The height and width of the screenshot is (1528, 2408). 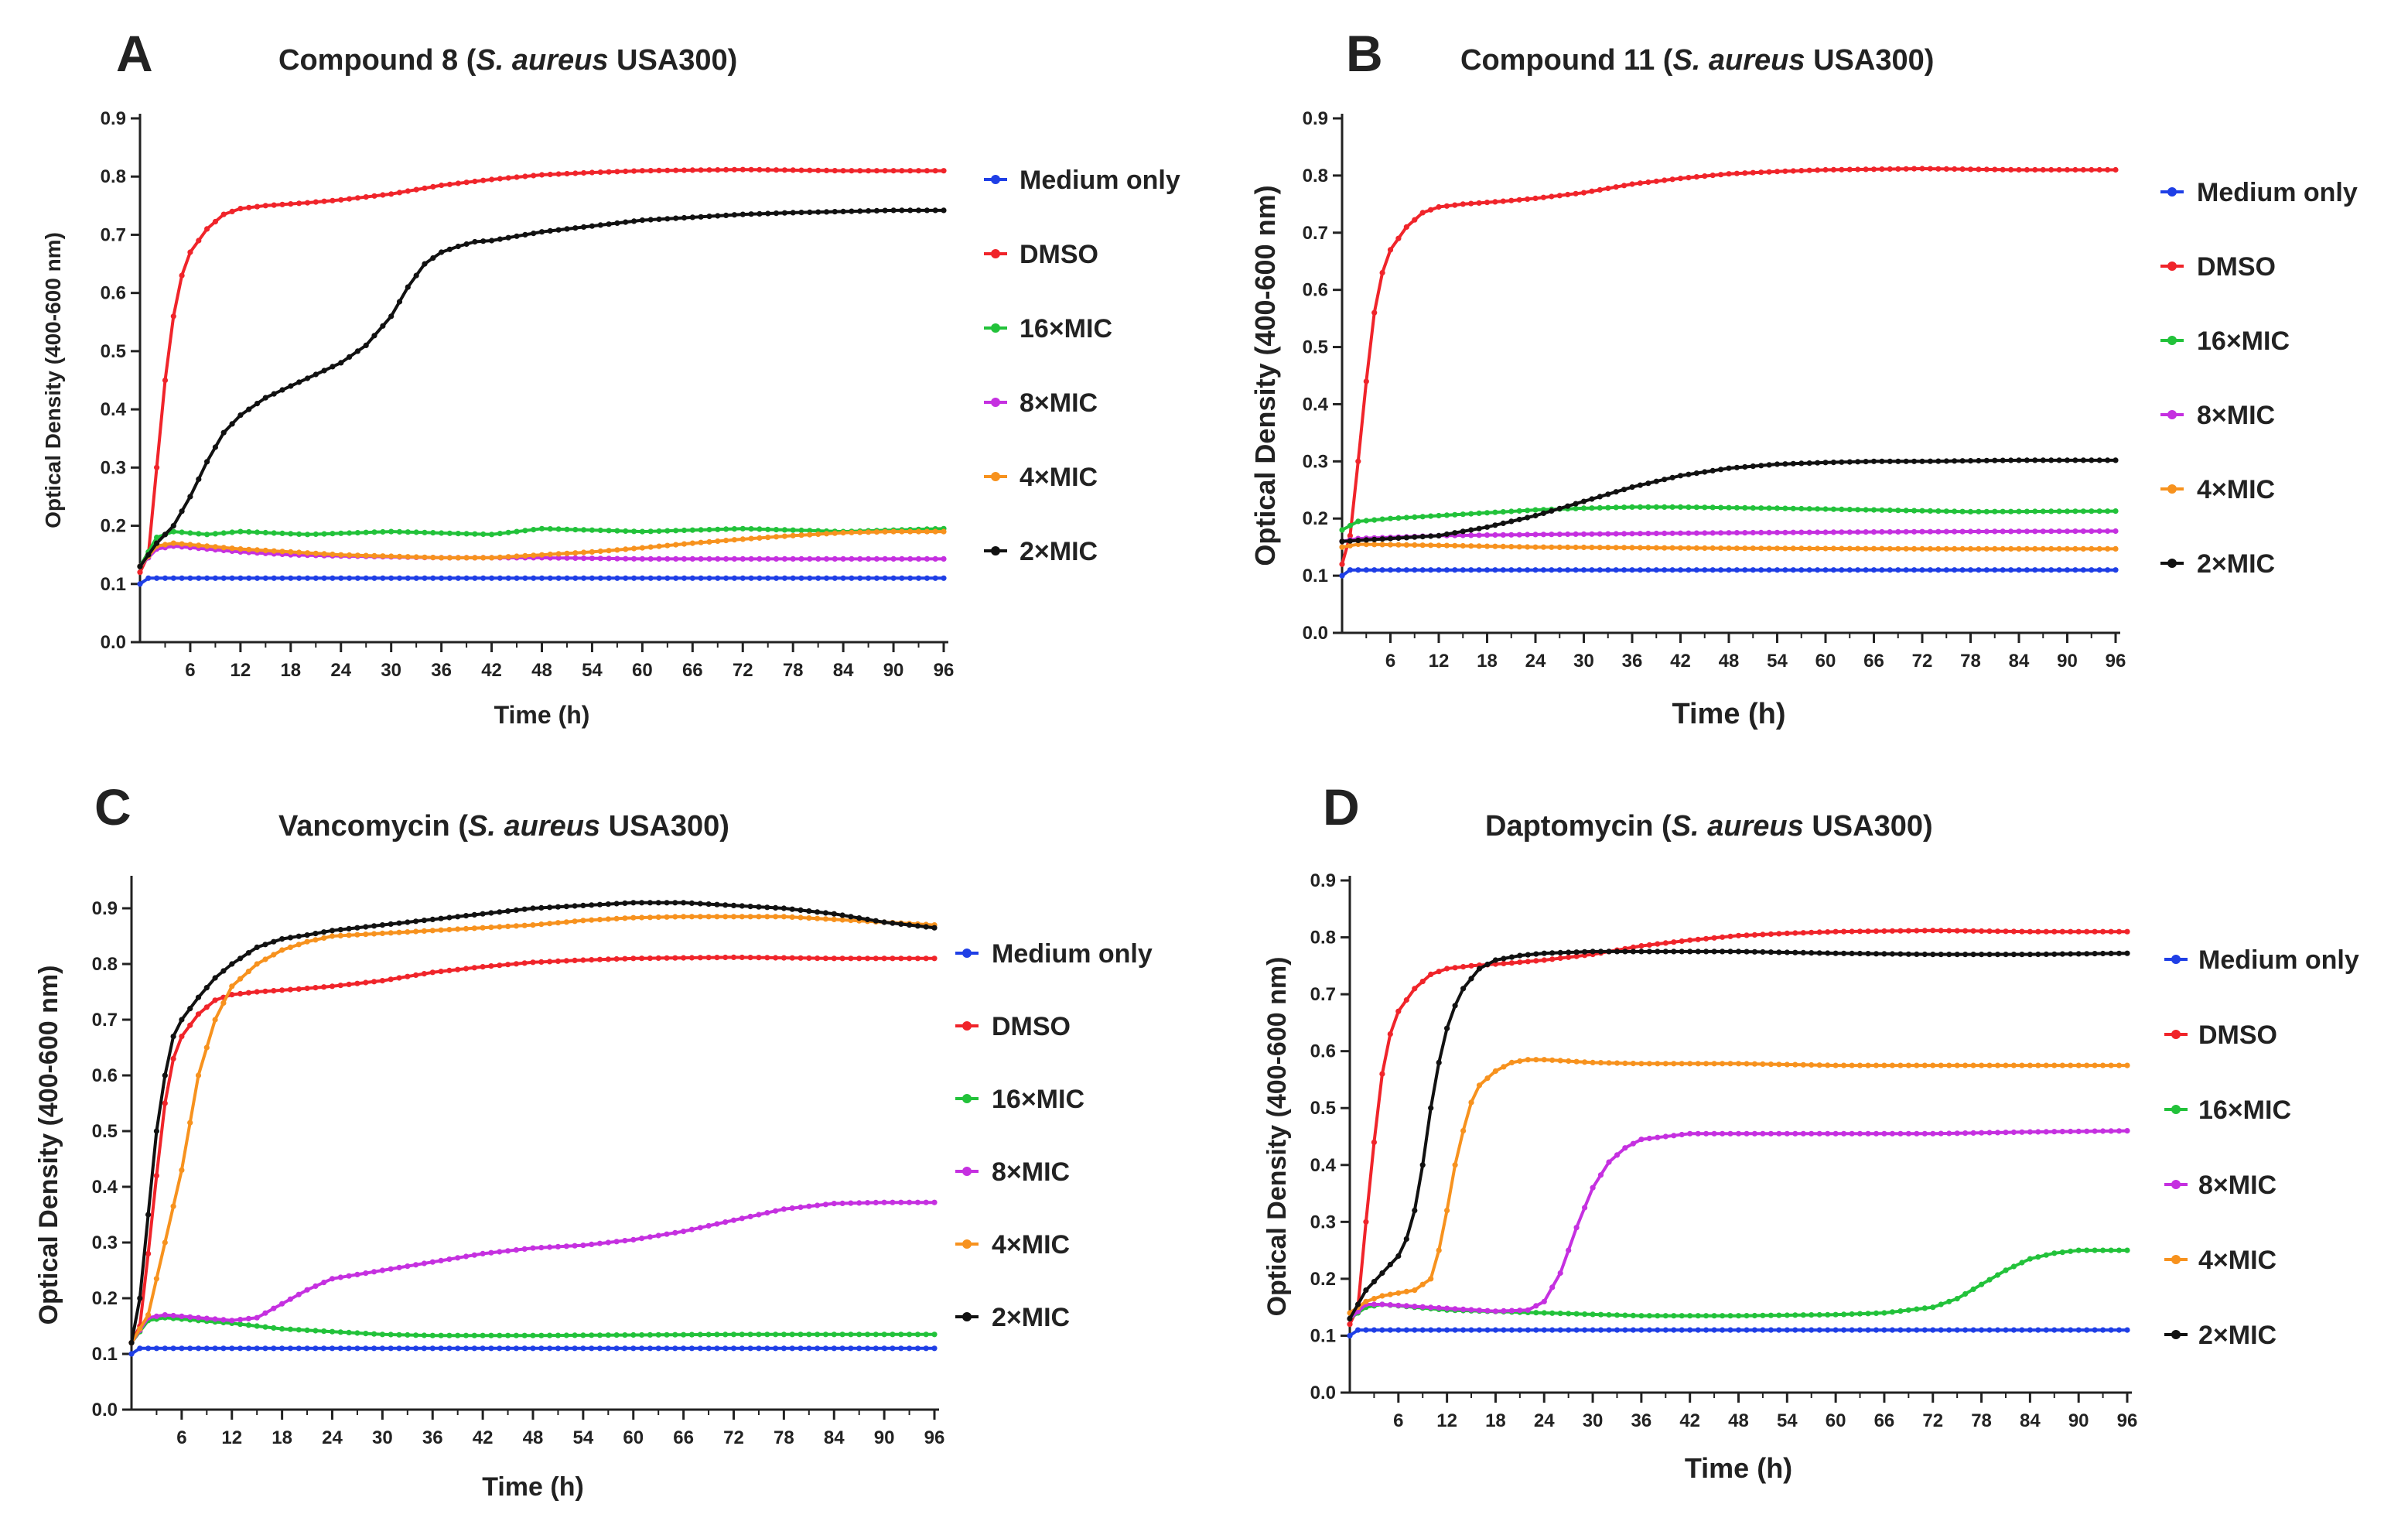 I want to click on y-axis-label: Optical Density (400-600 nm), so click(x=1277, y=1137).